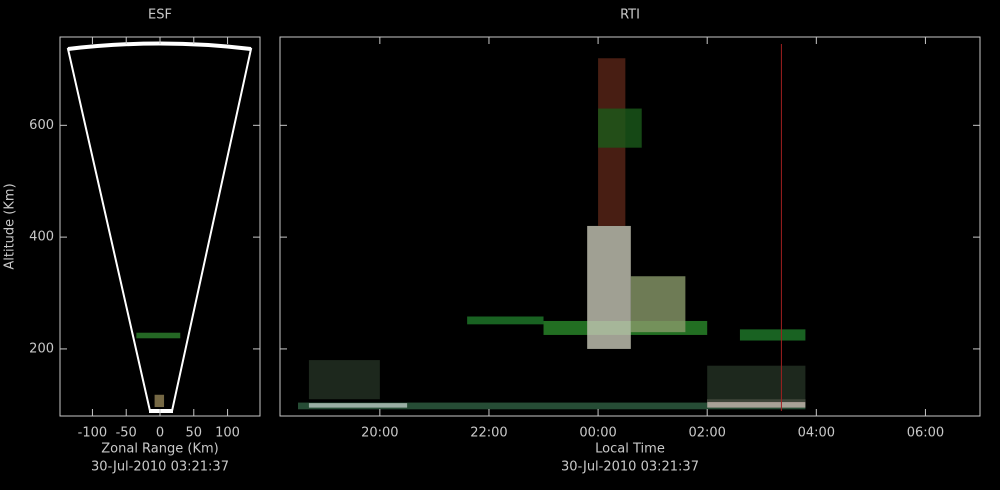  Describe the element at coordinates (93, 433) in the screenshot. I see `x-tick-label: -100` at that location.